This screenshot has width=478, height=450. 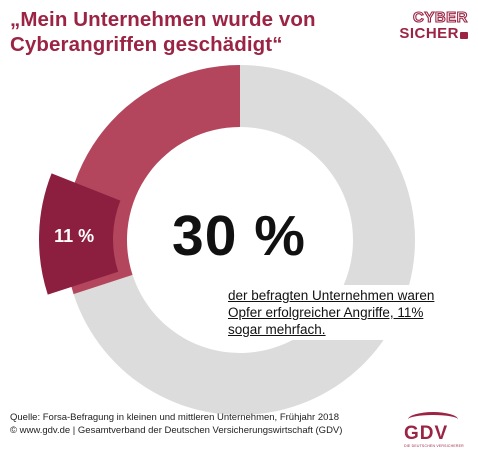 I want to click on main-percentage: 30 %, so click(x=239, y=236).